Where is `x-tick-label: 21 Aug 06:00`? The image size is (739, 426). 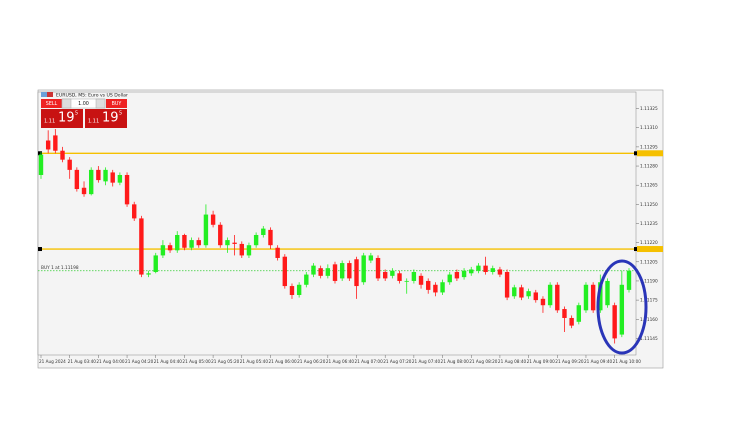 x-tick-label: 21 Aug 06:00 is located at coordinates (282, 361).